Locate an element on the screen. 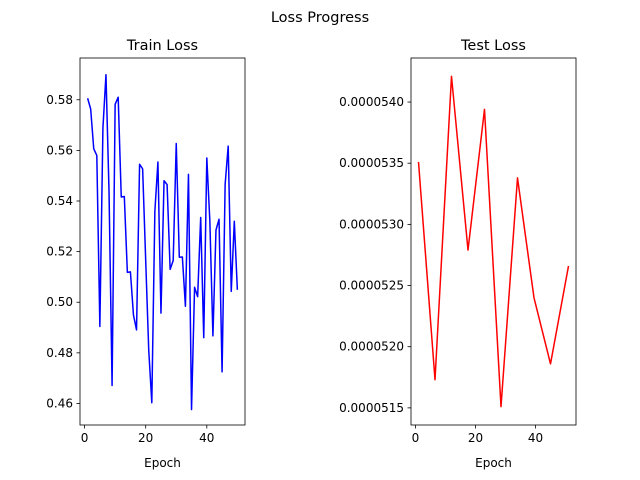 The height and width of the screenshot is (480, 640). test-loss-x-axis-label: Epoch is located at coordinates (493, 463).